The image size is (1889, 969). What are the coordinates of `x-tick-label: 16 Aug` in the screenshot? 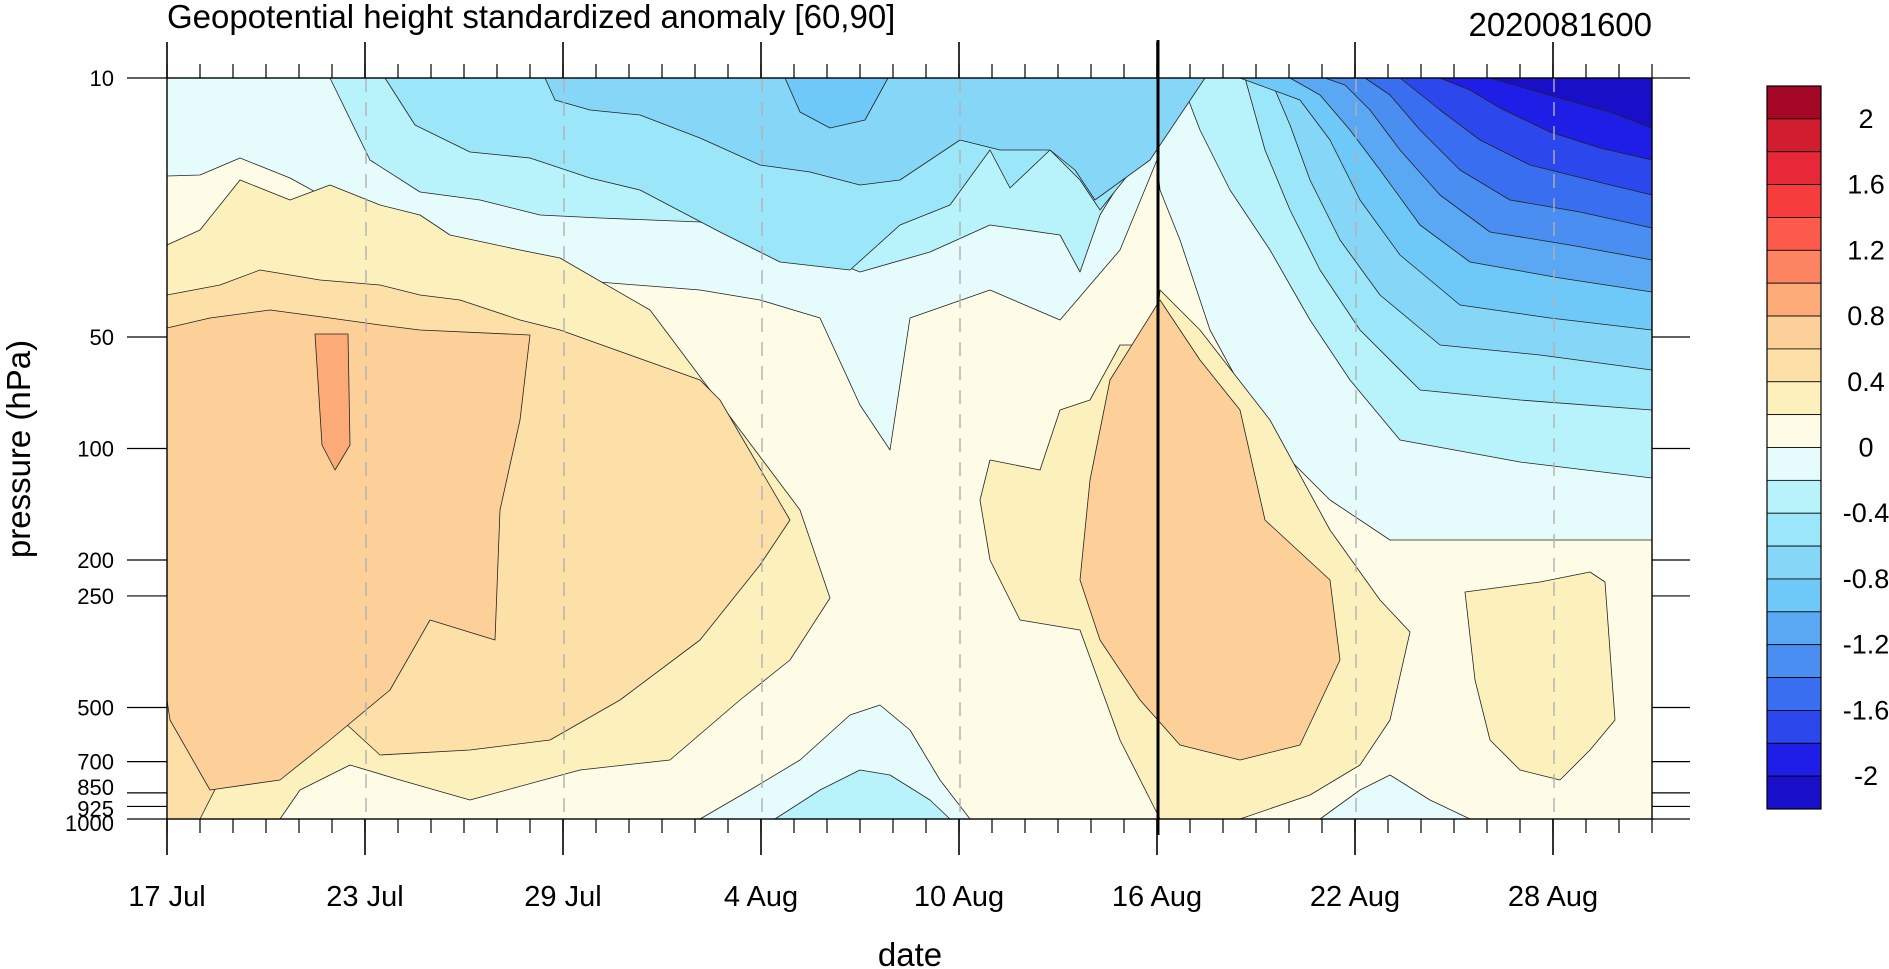 It's located at (1157, 897).